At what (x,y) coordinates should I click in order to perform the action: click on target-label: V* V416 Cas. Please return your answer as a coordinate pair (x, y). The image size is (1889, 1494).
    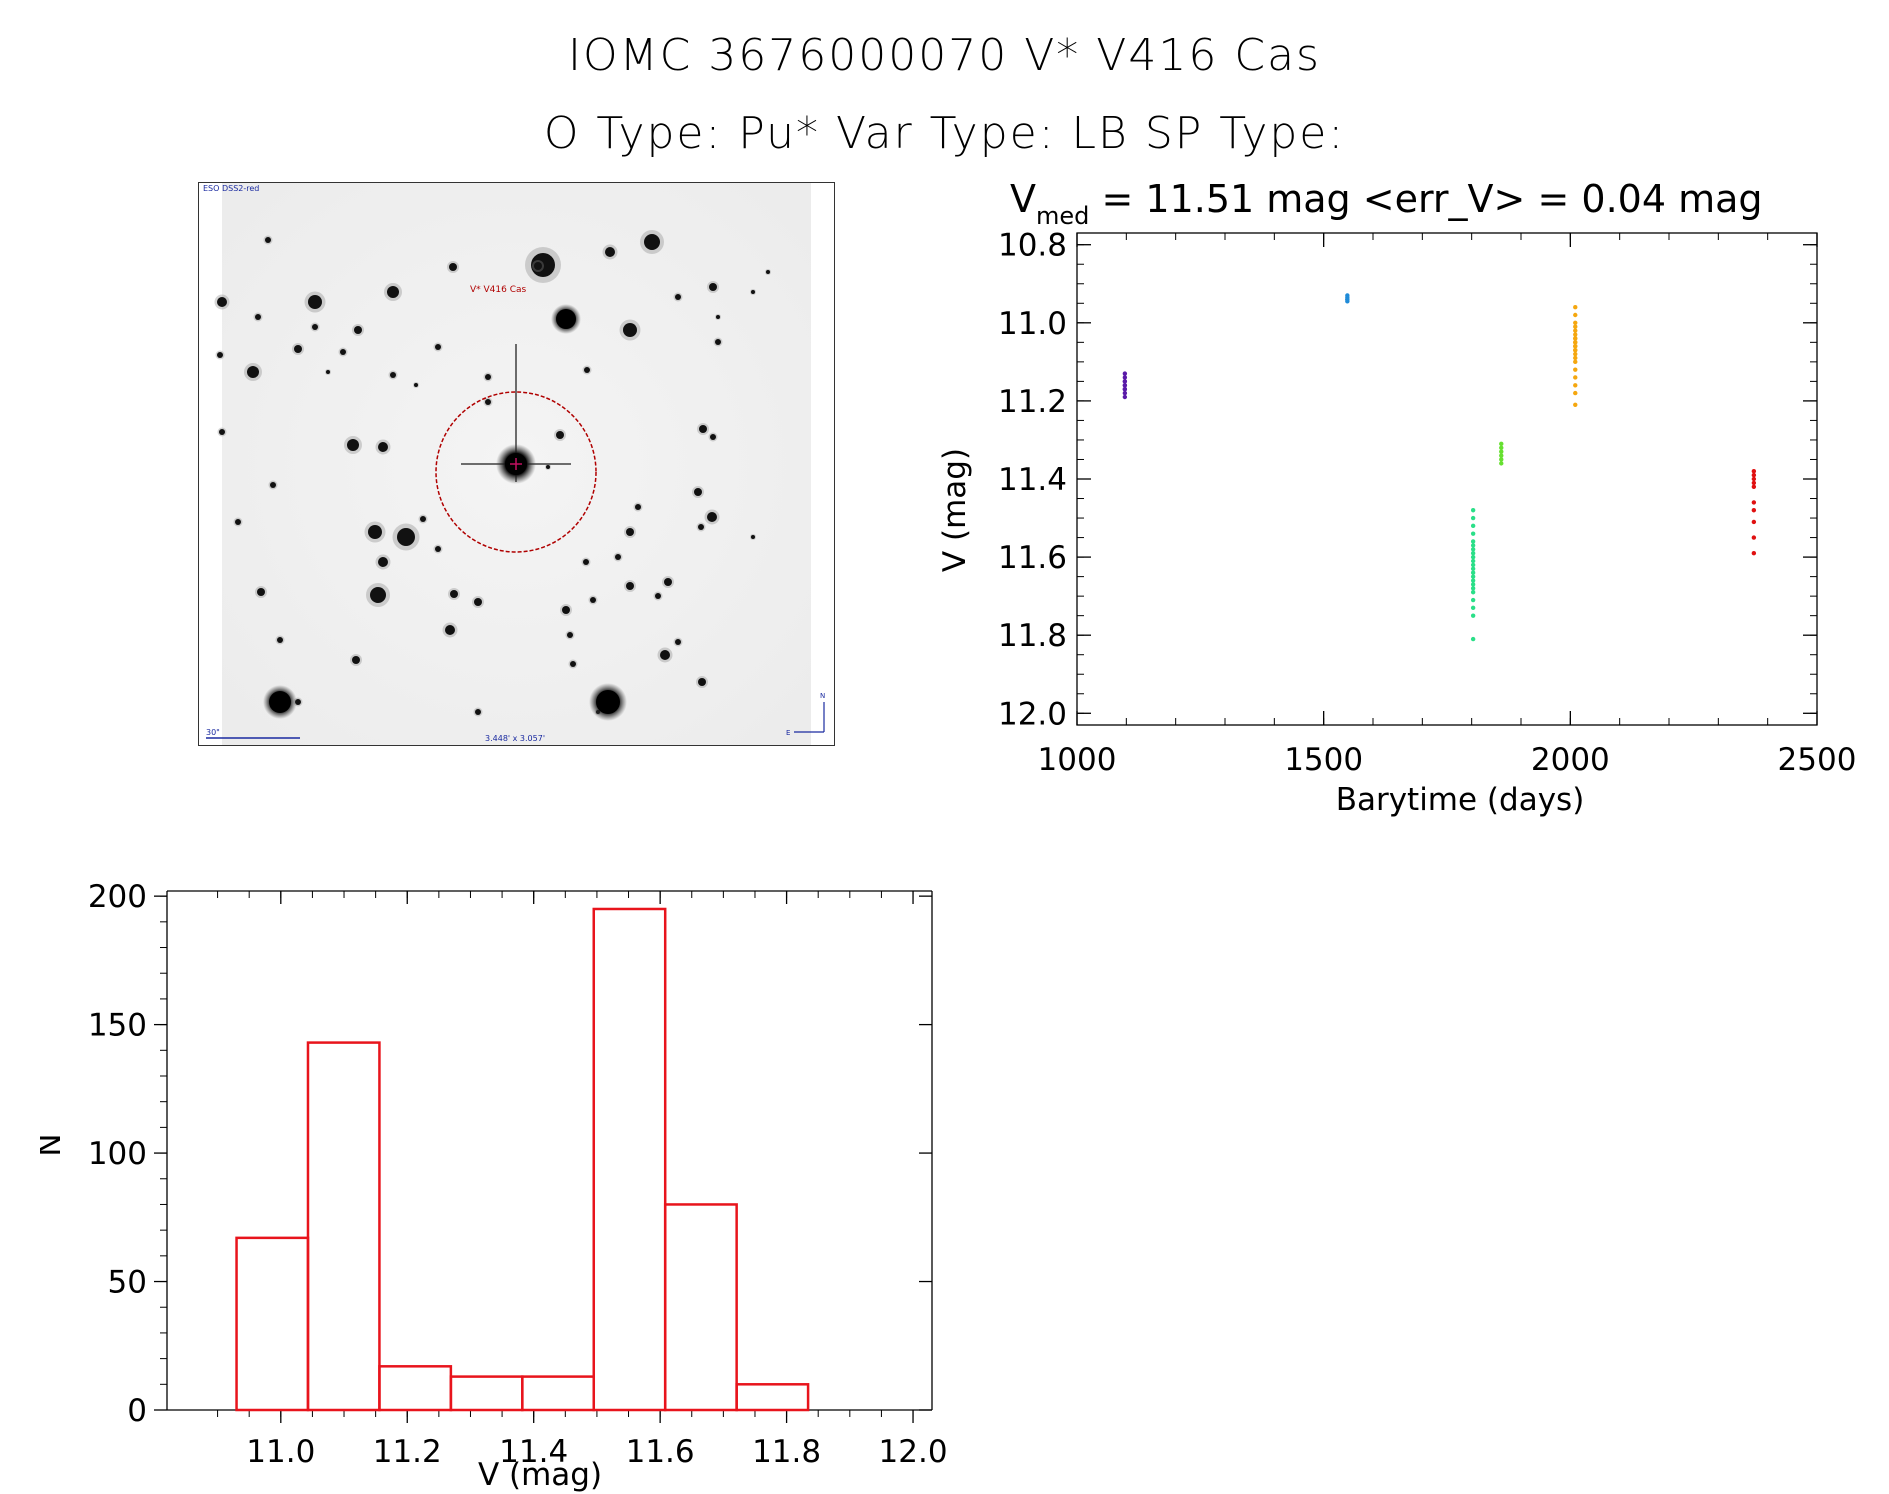
    Looking at the image, I should click on (498, 290).